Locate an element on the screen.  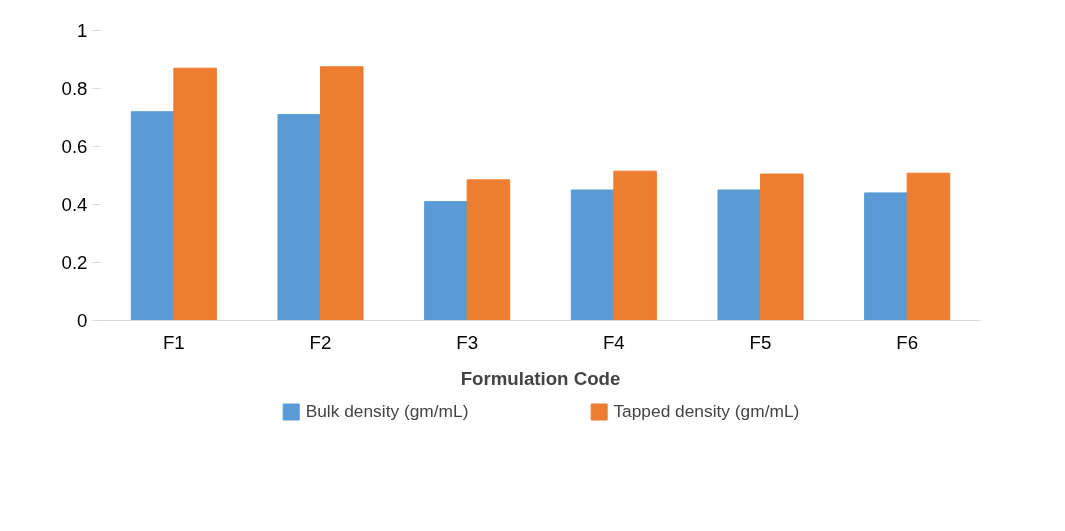
x-tick-label: F3 is located at coordinates (467, 342).